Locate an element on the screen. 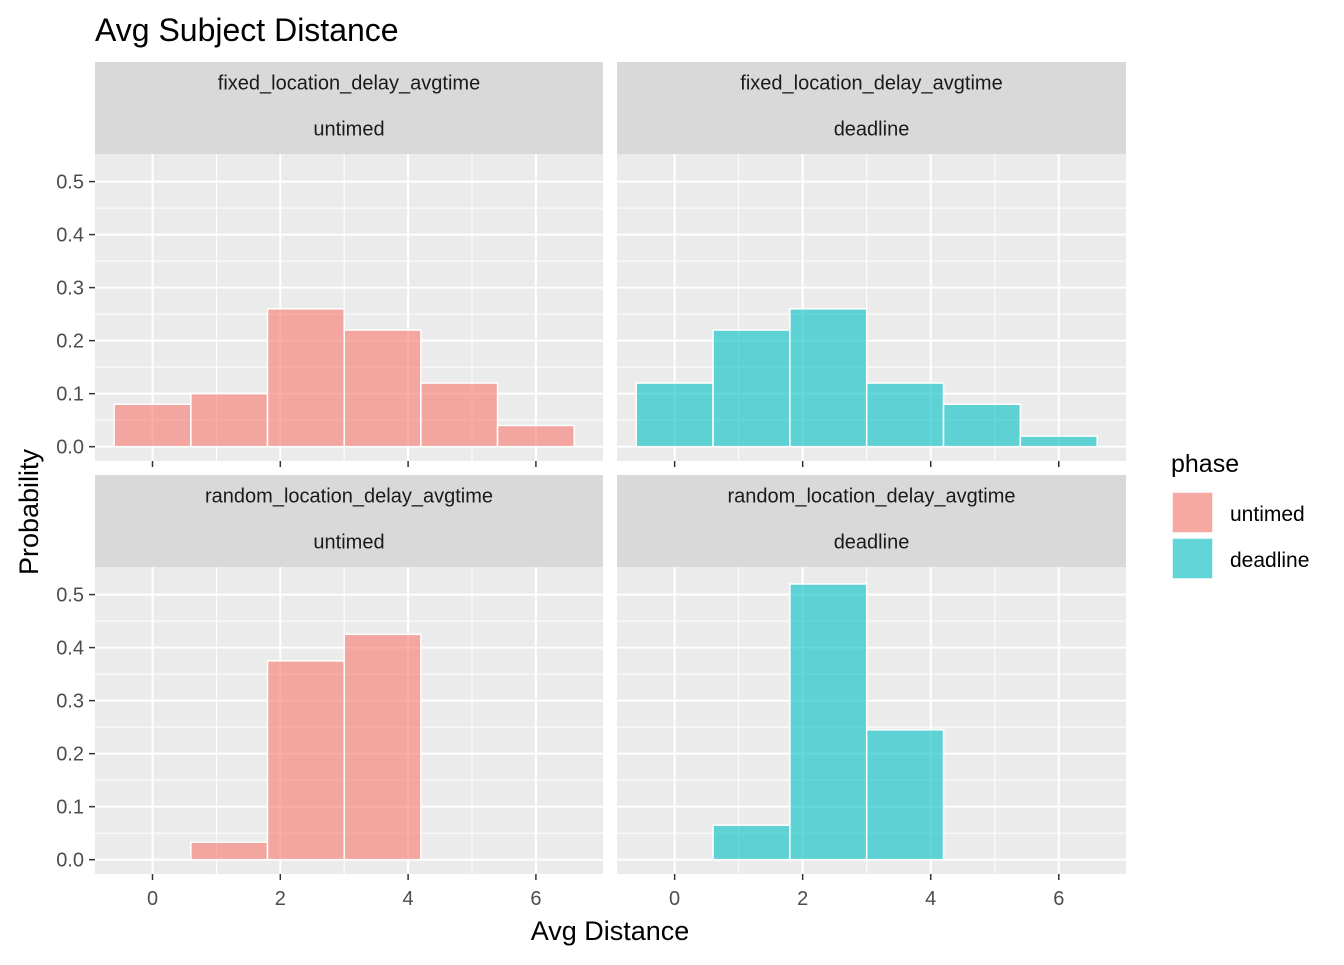 The height and width of the screenshot is (965, 1344). legend-entry-label: deadline is located at coordinates (1269, 560).